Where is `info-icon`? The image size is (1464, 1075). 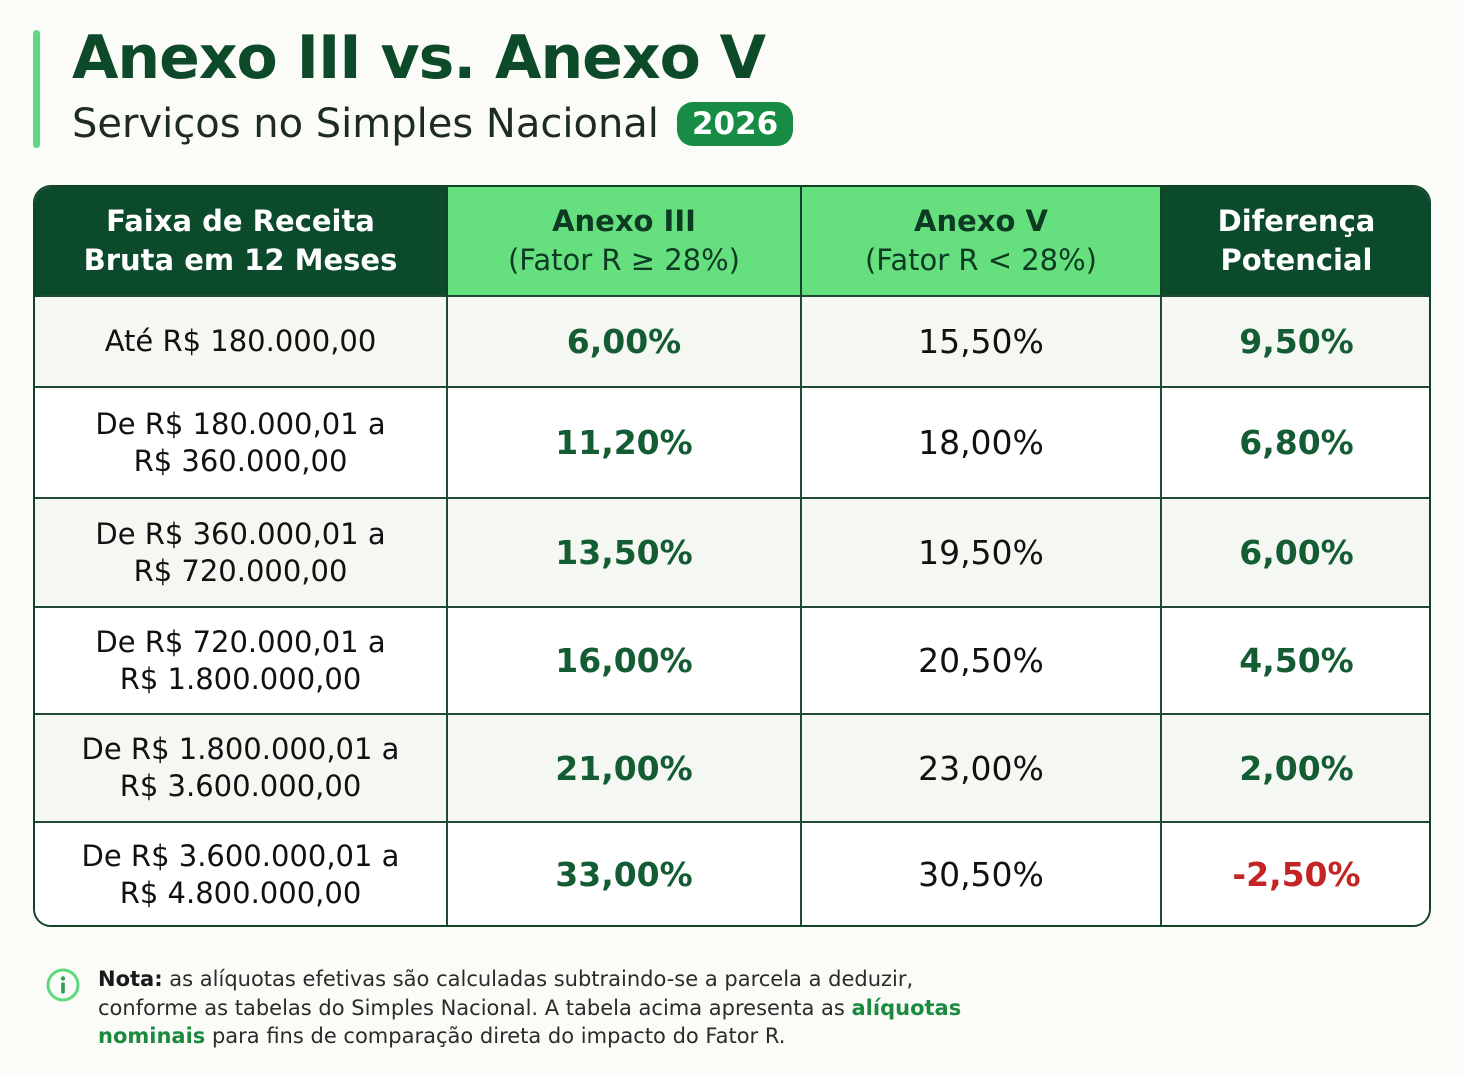
info-icon is located at coordinates (63, 985).